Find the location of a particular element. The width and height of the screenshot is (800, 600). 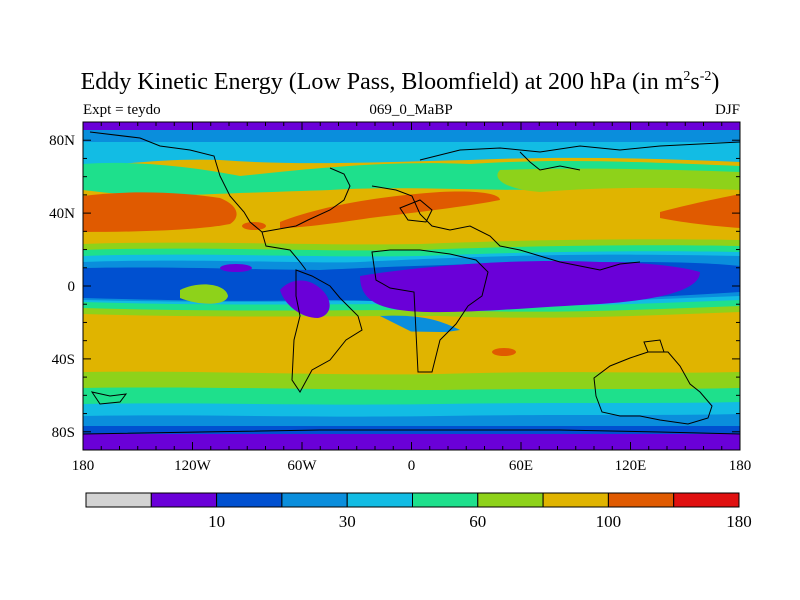

y-tick-label: 40S is located at coordinates (63, 360).